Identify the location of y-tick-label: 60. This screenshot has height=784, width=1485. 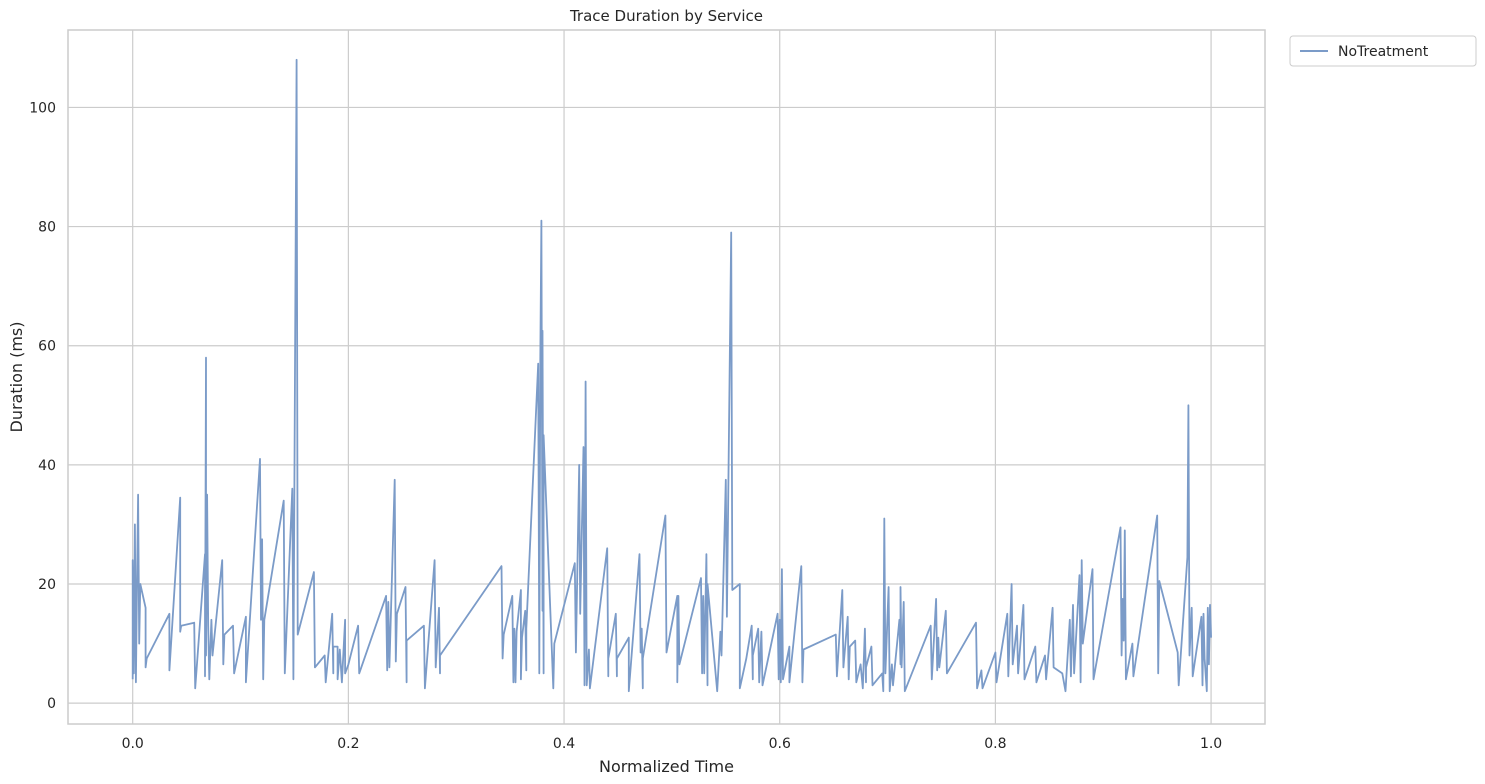
(47, 347).